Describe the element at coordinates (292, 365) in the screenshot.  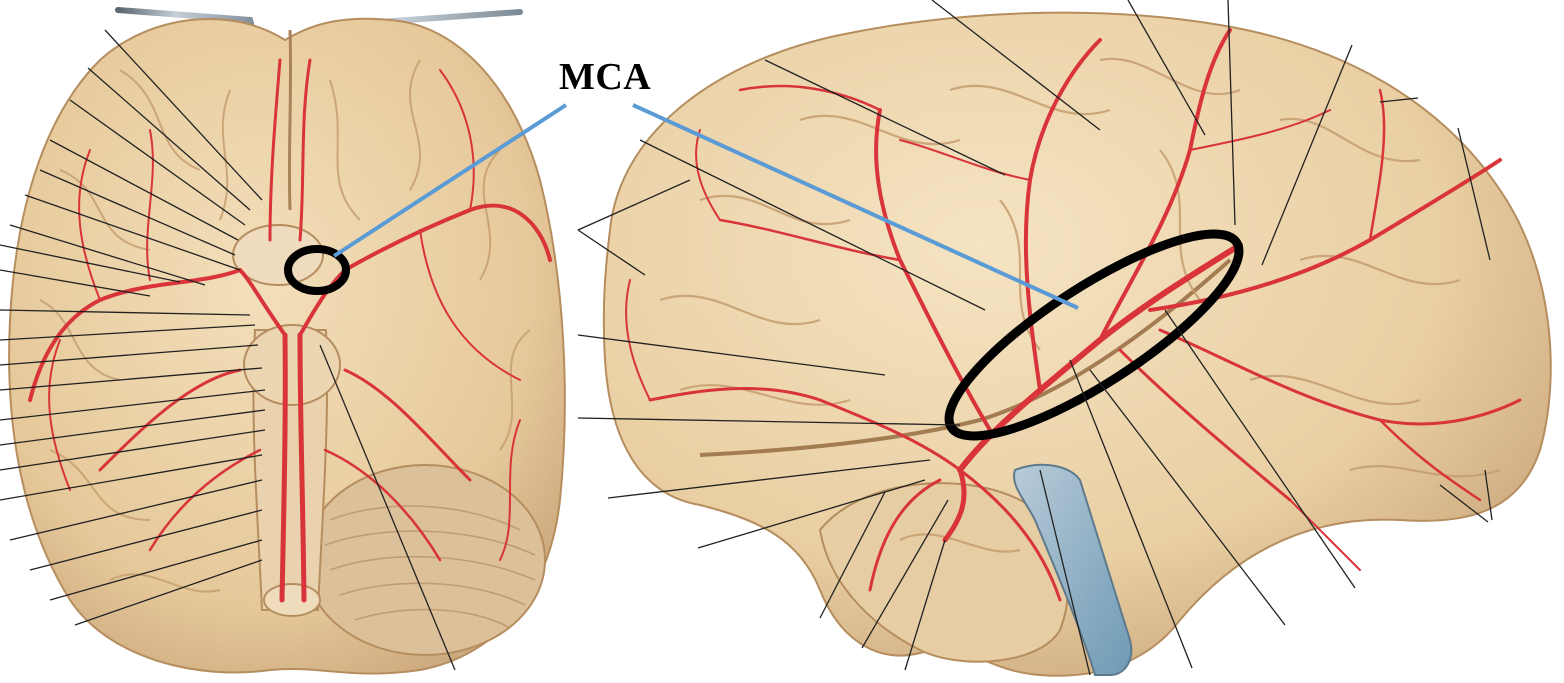
I see `pons` at that location.